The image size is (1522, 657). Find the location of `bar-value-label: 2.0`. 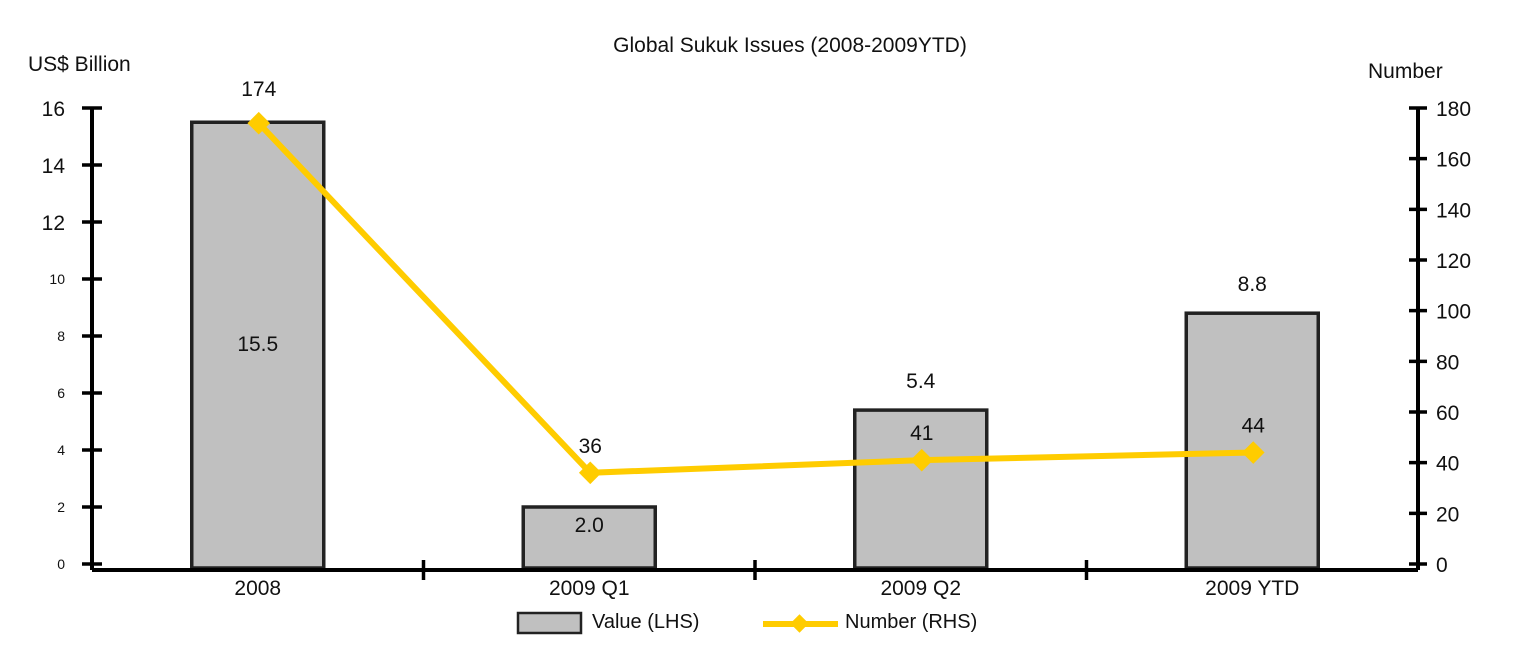

bar-value-label: 2.0 is located at coordinates (589, 525).